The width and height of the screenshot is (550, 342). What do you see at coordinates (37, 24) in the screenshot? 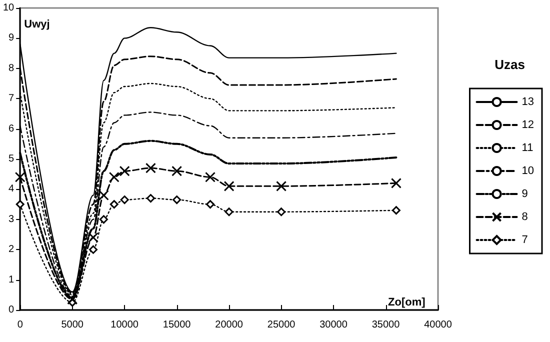
I see `y-axis-title: Uwyj` at bounding box center [37, 24].